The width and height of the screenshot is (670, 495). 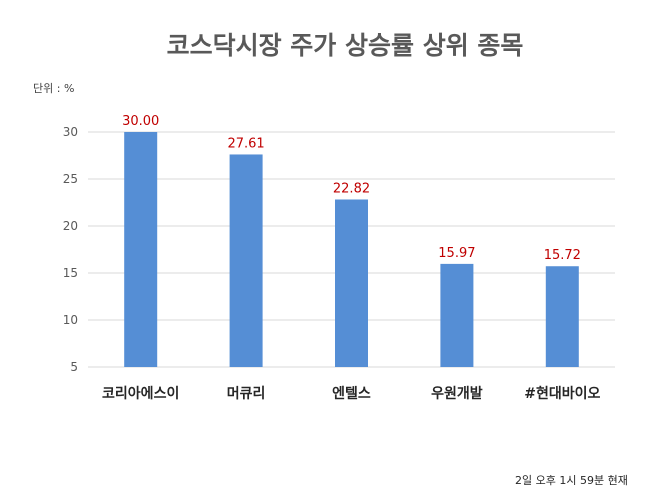 I want to click on x-category-label: #현대바이오, so click(x=562, y=393).